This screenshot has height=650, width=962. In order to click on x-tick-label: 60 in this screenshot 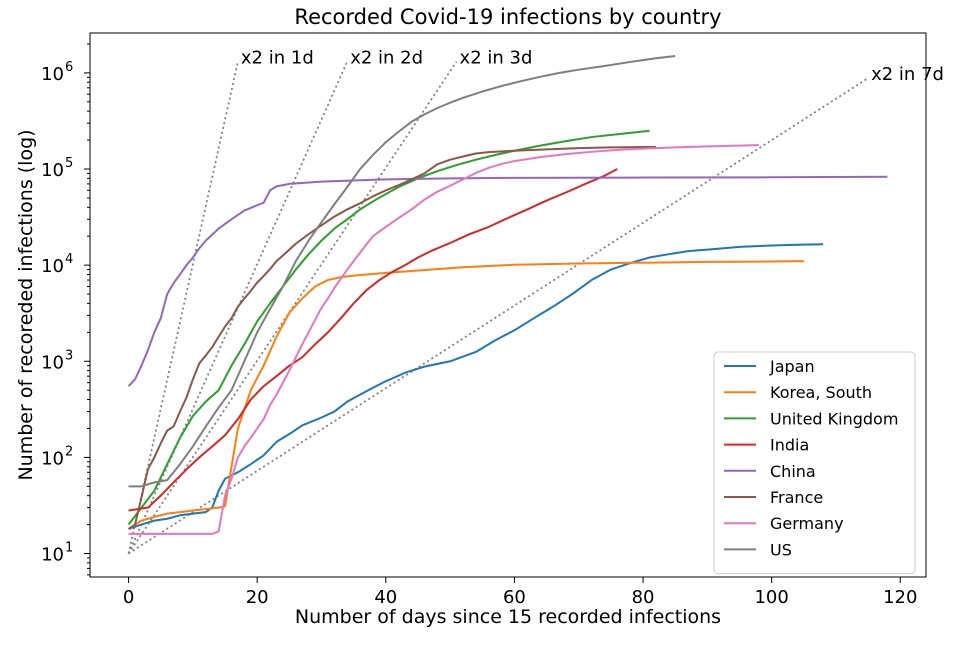, I will do `click(514, 597)`.